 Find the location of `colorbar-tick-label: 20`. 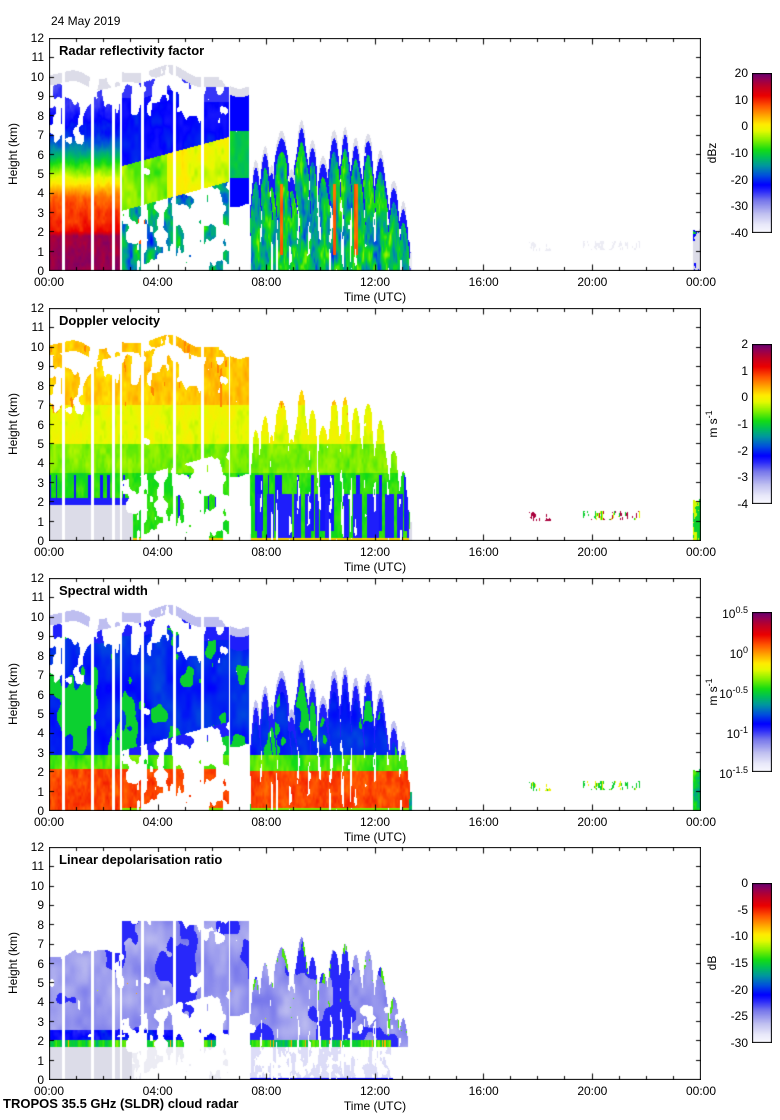

colorbar-tick-label: 20 is located at coordinates (741, 73).